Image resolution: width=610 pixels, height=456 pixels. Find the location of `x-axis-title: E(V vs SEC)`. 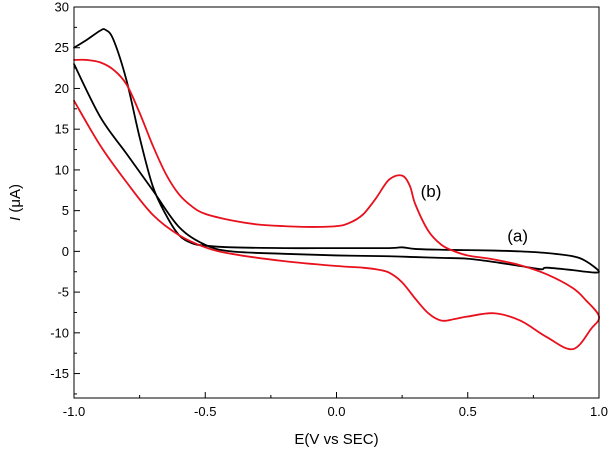

x-axis-title: E(V vs SEC) is located at coordinates (336, 439).